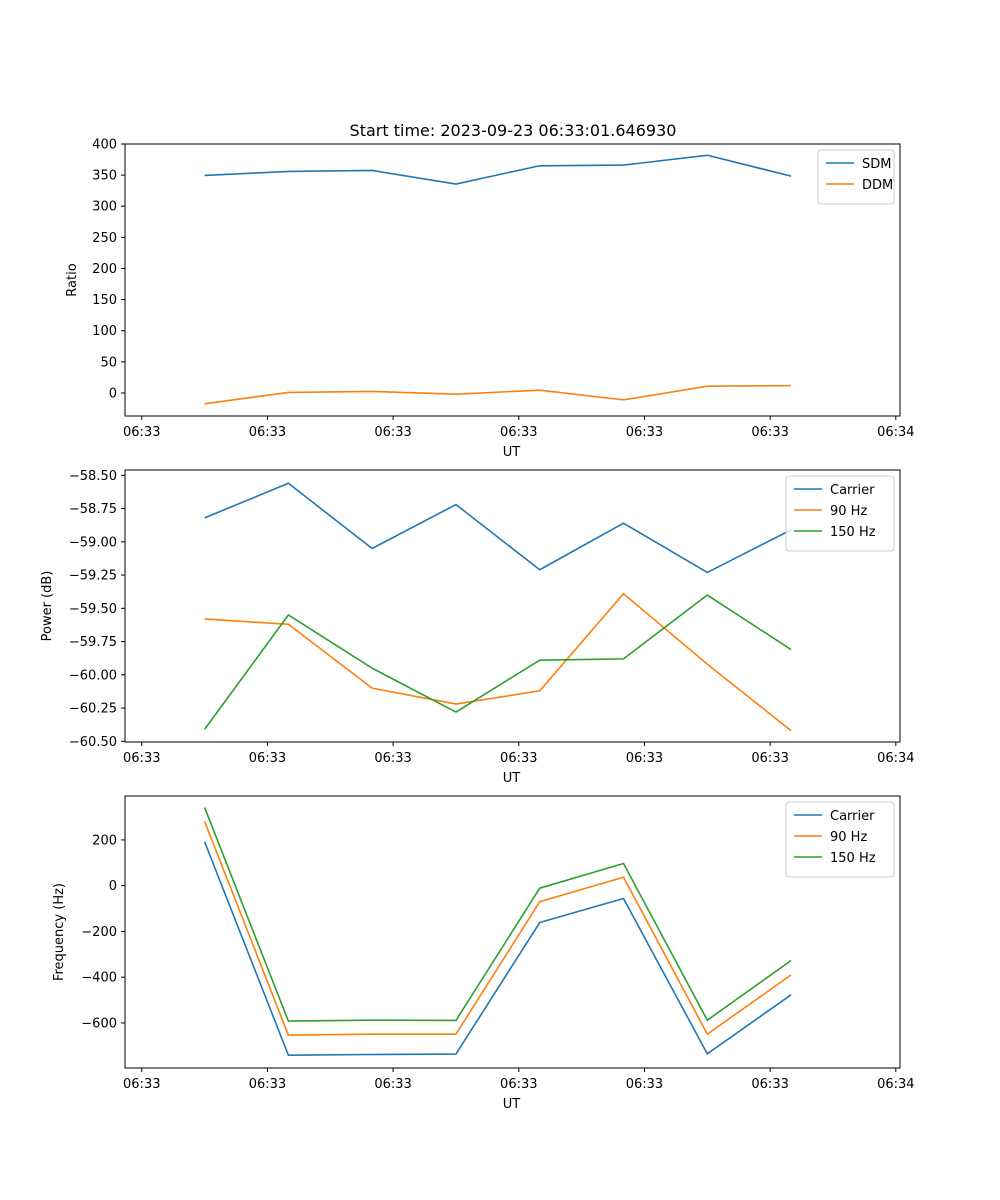 This screenshot has height=1200, width=1000. Describe the element at coordinates (99, 932) in the screenshot. I see `frequency-y-tick-label: −200` at that location.